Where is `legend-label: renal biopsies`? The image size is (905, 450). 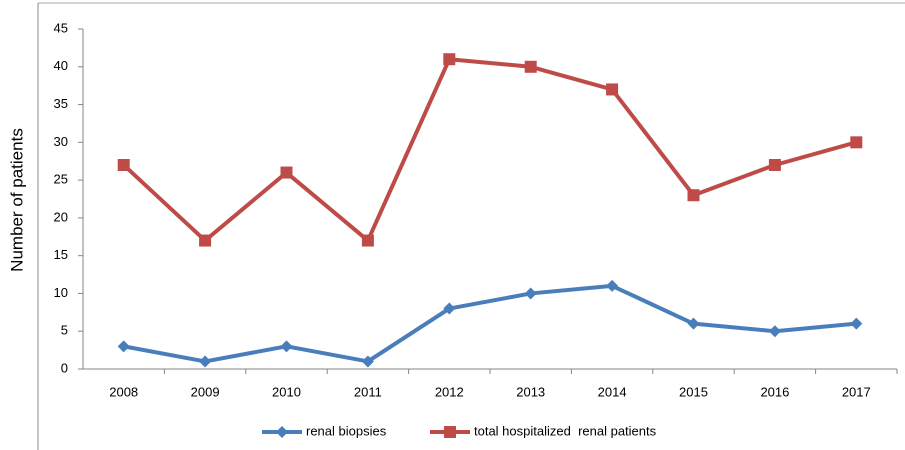
legend-label: renal biopsies is located at coordinates (346, 430).